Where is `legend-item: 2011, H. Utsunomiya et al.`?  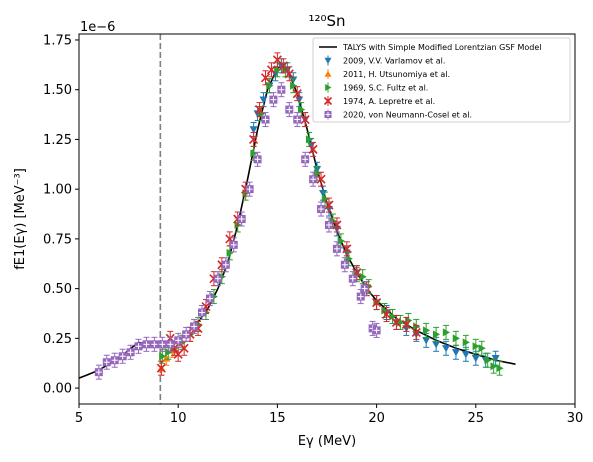 legend-item: 2011, H. Utsunomiya et al. is located at coordinates (387, 74).